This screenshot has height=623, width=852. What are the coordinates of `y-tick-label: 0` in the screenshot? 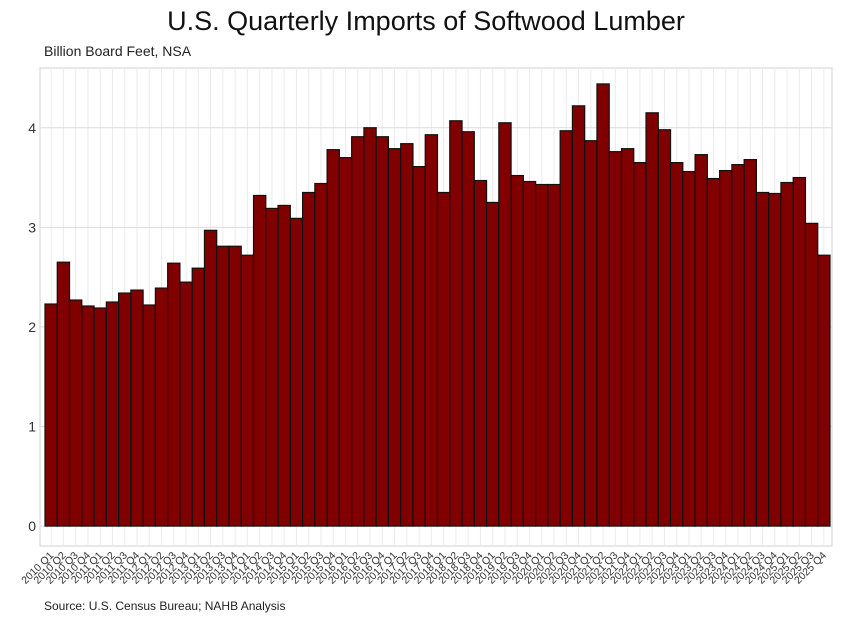 It's located at (32, 526).